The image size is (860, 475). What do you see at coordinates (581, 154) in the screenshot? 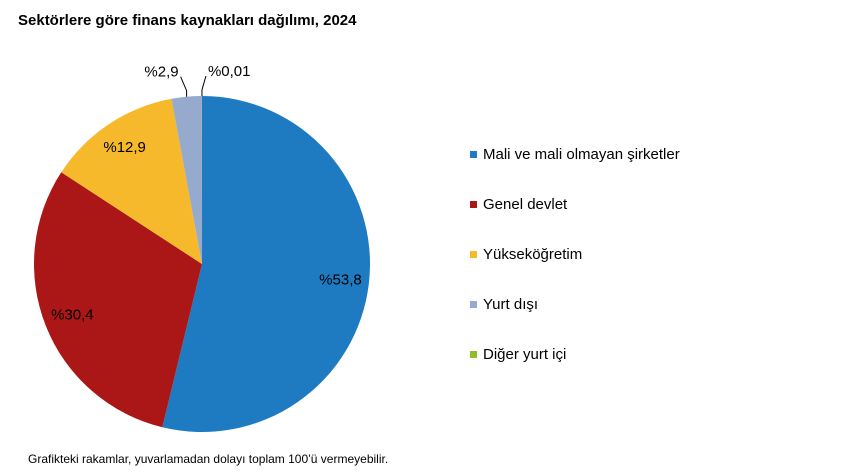
I see `legend-label: Mali ve mali olmayan şirketler` at bounding box center [581, 154].